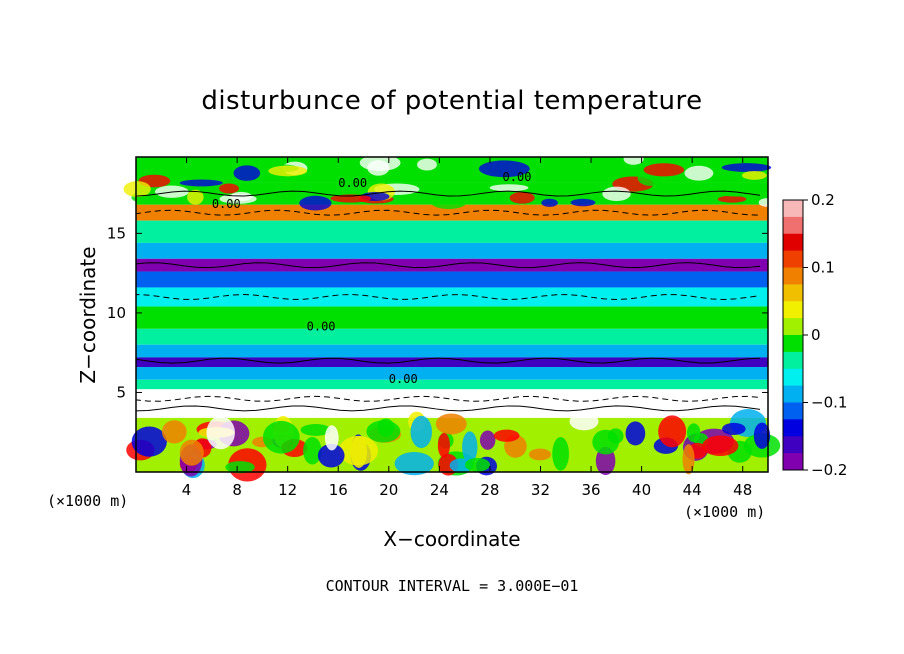  I want to click on y-tick-label: 10, so click(116, 313).